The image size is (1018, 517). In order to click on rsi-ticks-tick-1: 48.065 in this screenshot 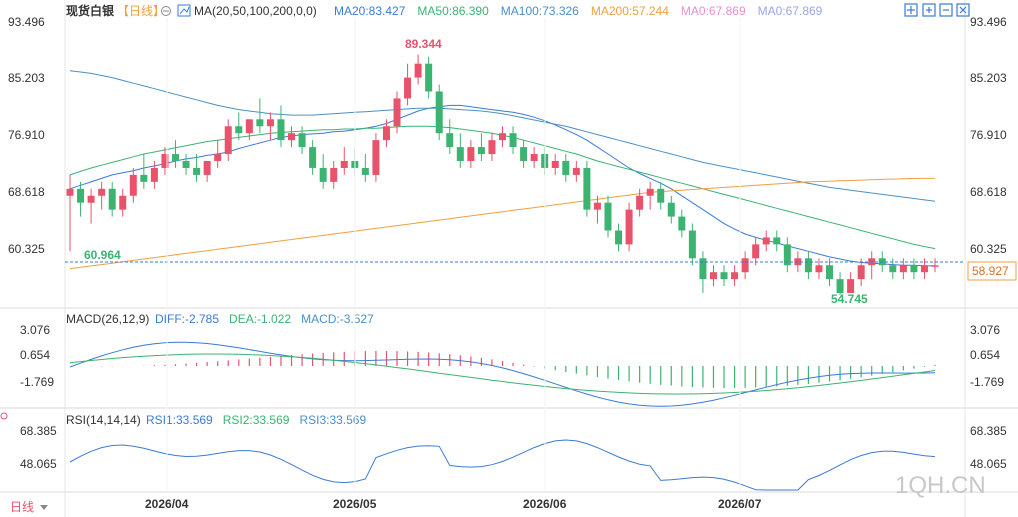, I will do `click(38, 464)`.